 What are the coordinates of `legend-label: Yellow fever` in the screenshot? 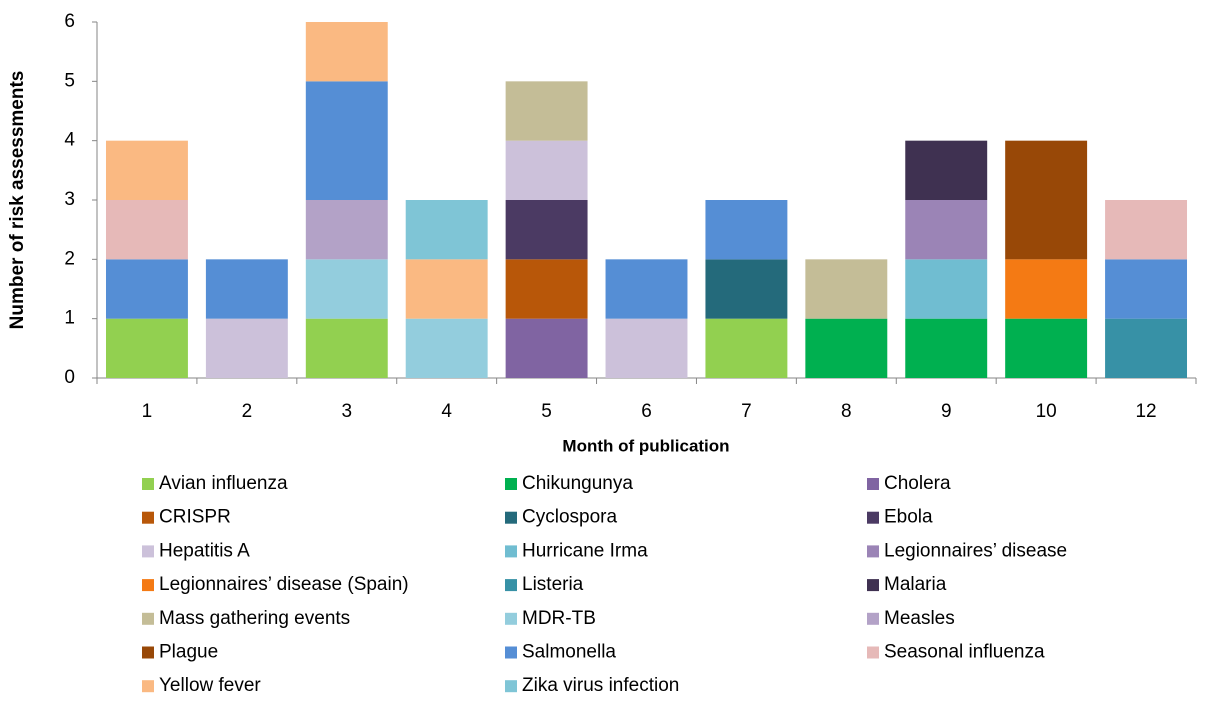 It's located at (210, 685).